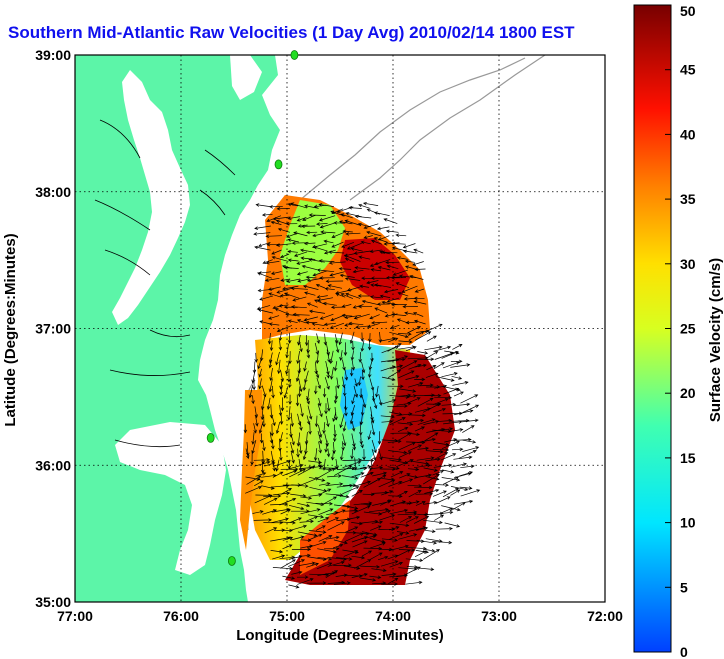 This screenshot has width=724, height=659. What do you see at coordinates (53, 465) in the screenshot?
I see `y-tick-label: 36:00` at bounding box center [53, 465].